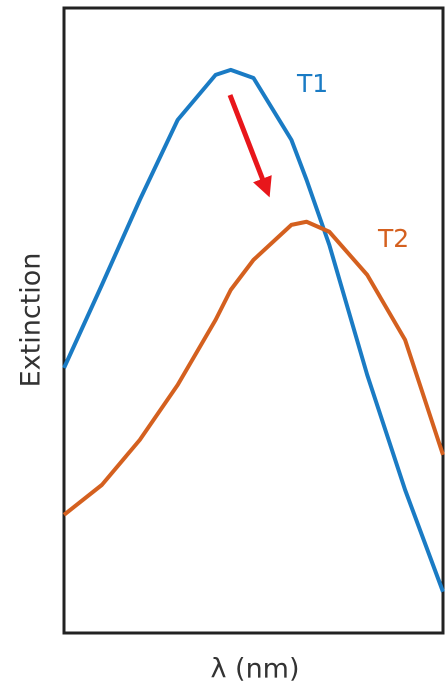 The width and height of the screenshot is (446, 699). What do you see at coordinates (312, 83) in the screenshot?
I see `series-label: T1` at bounding box center [312, 83].